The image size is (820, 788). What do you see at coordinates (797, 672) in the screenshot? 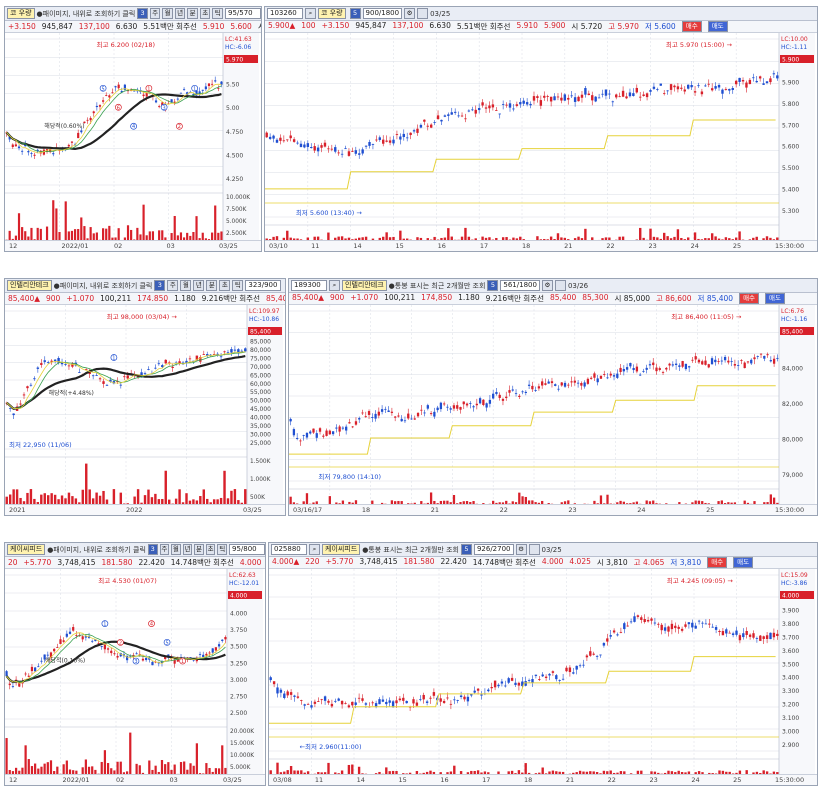
I see `price-axis` at bounding box center [797, 672].